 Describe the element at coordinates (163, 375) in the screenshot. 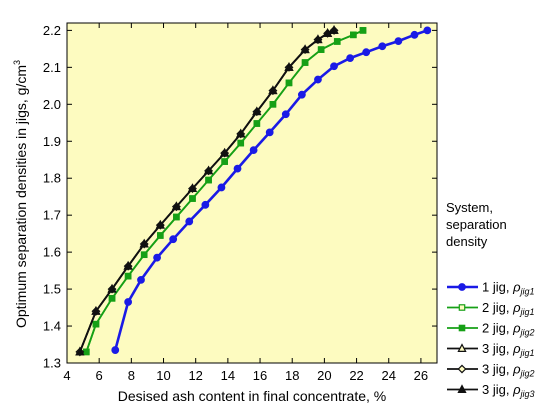

I see `x-tick-label: 10` at that location.